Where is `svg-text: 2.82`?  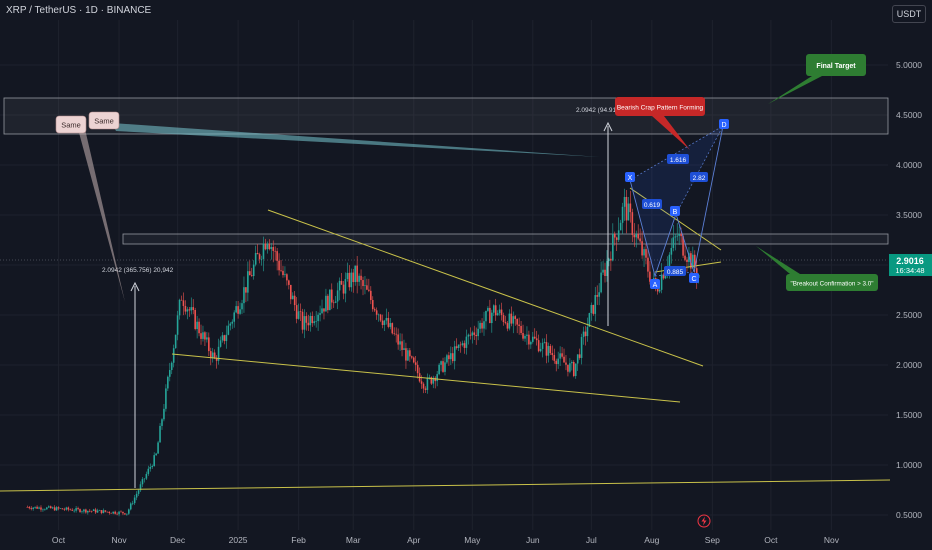 svg-text: 2.82 is located at coordinates (699, 178).